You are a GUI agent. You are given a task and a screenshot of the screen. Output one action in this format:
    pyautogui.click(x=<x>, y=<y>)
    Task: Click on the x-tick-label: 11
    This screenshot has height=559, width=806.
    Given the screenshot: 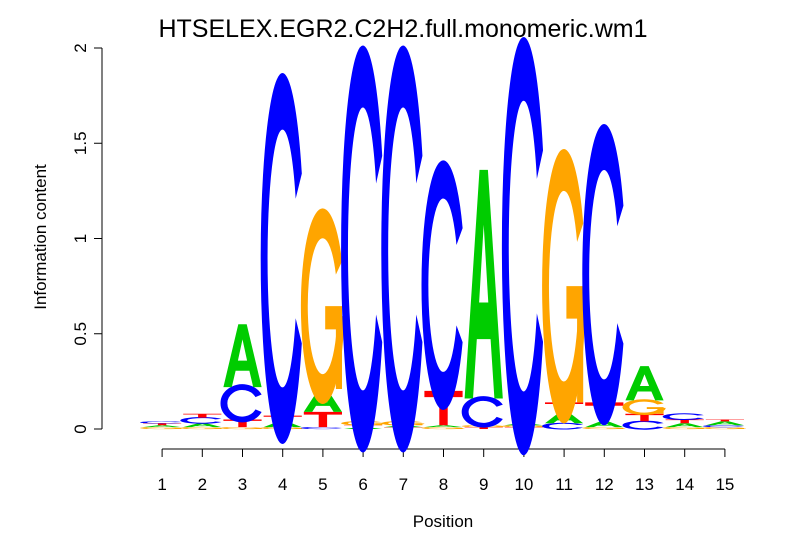 What is the action you would take?
    pyautogui.click(x=564, y=484)
    